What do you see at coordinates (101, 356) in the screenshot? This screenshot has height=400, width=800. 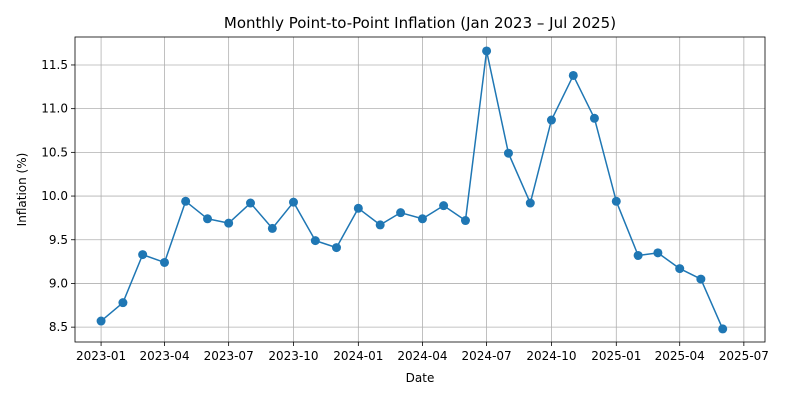 I see `x-tick-label: 2023-01` at bounding box center [101, 356].